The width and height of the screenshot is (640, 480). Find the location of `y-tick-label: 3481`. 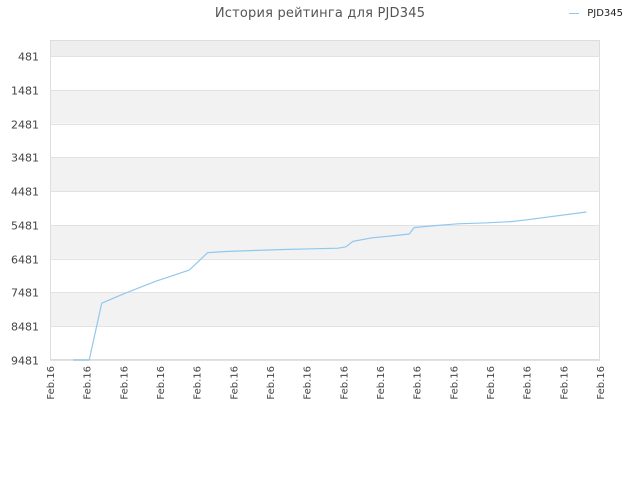

y-tick-label: 3481 is located at coordinates (25, 158).